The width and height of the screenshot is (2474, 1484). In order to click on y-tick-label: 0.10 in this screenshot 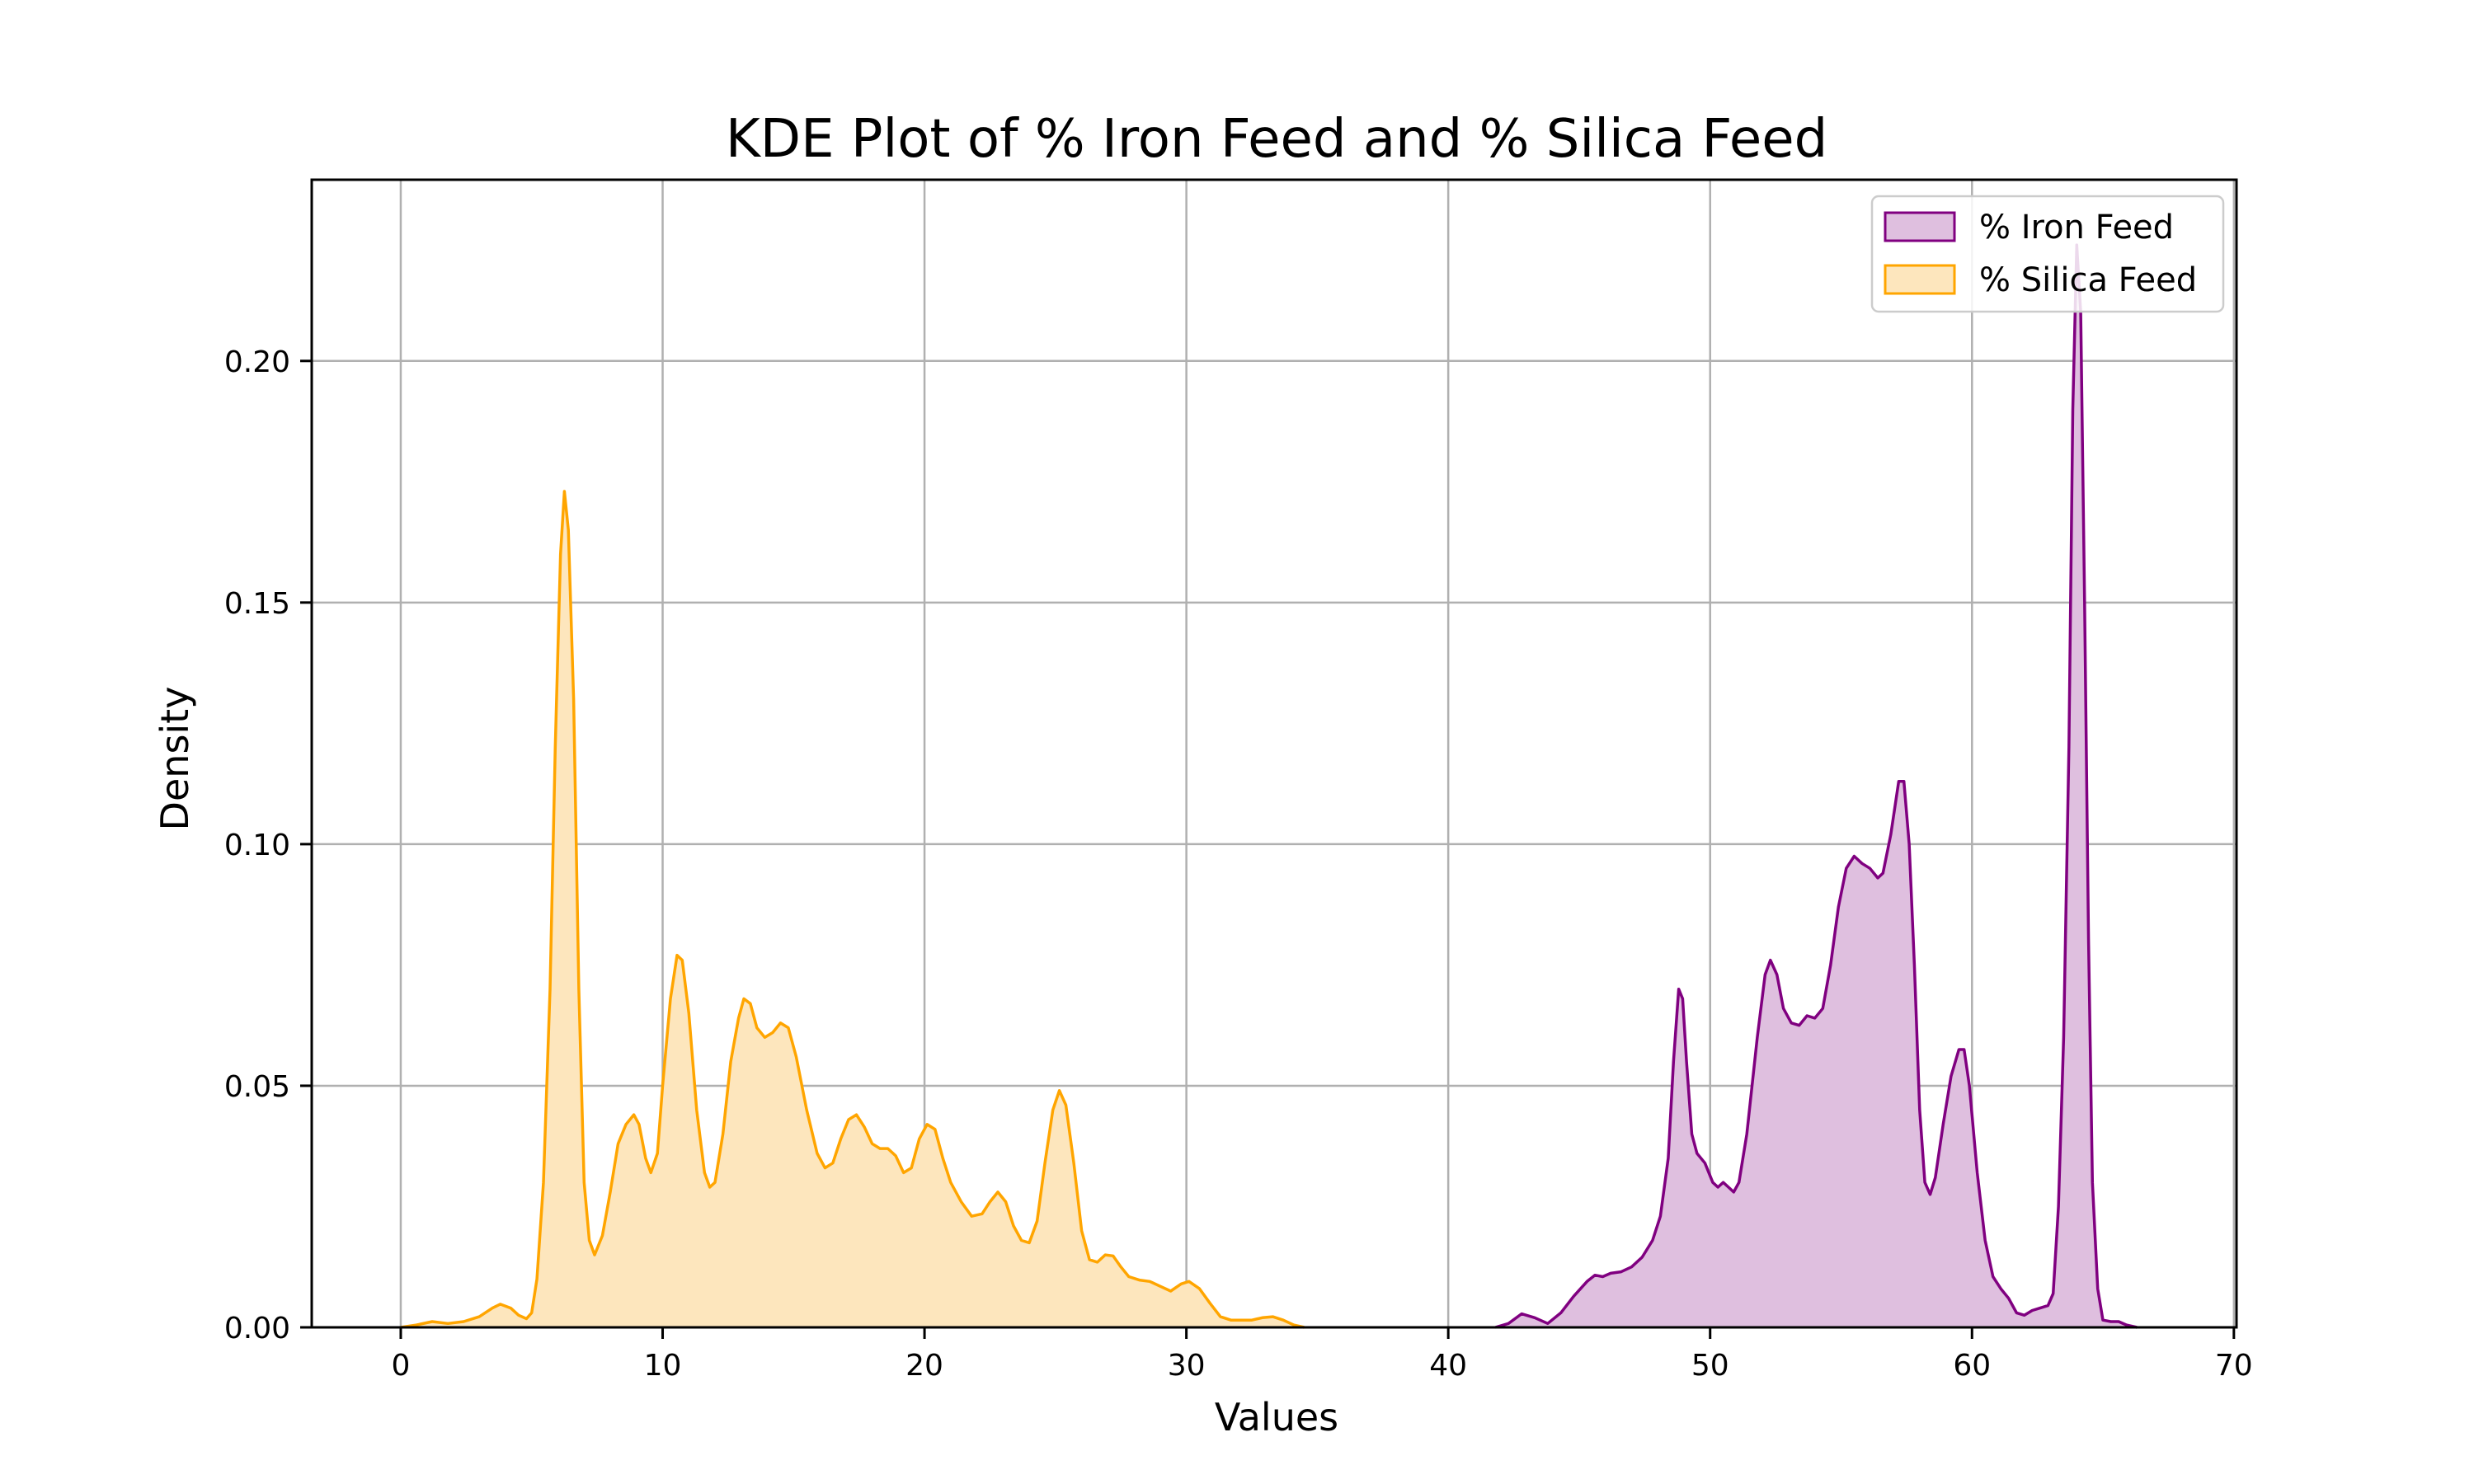, I will do `click(257, 845)`.